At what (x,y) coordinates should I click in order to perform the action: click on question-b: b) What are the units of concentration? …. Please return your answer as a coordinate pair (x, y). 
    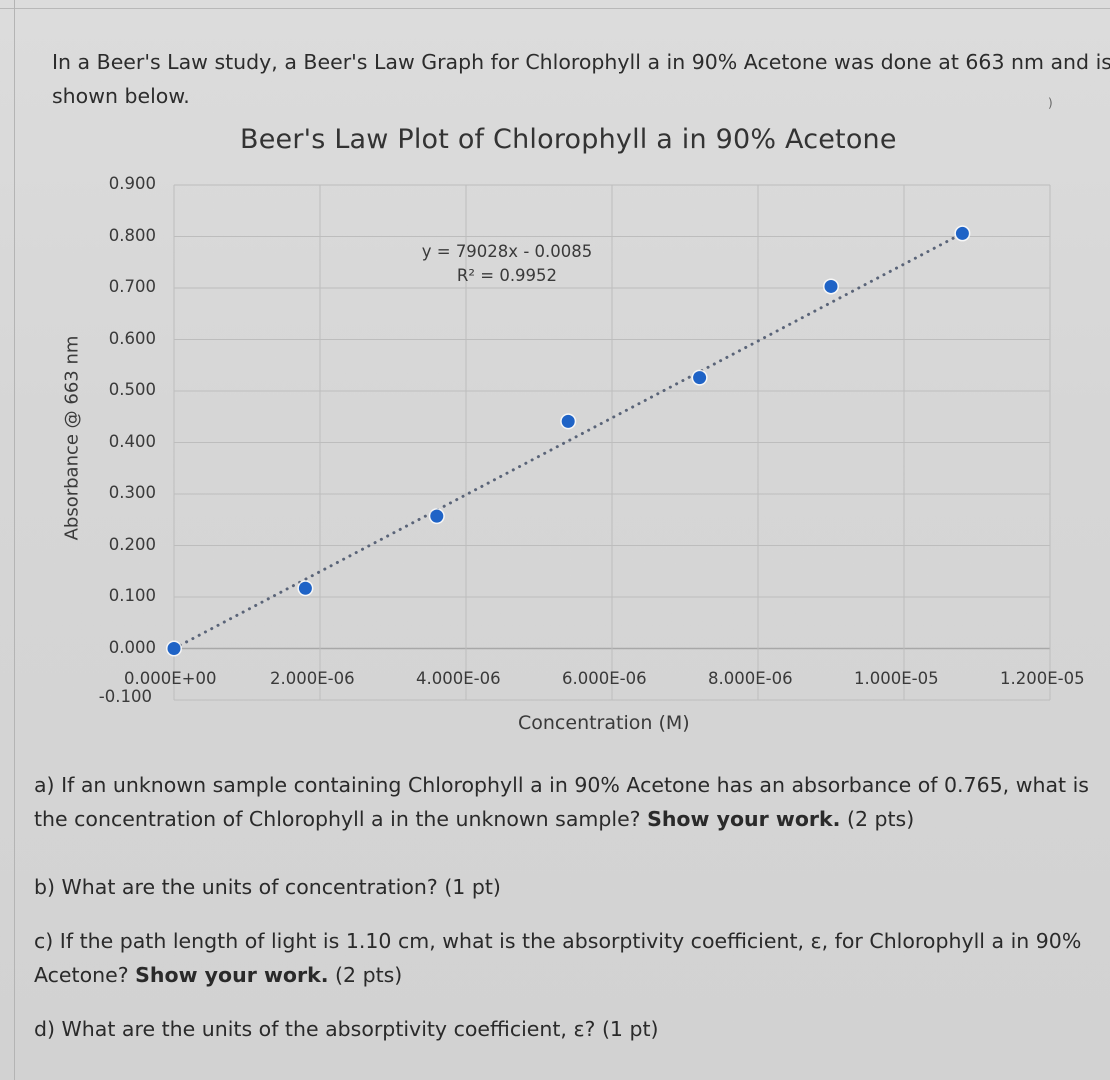
    Looking at the image, I should click on (569, 887).